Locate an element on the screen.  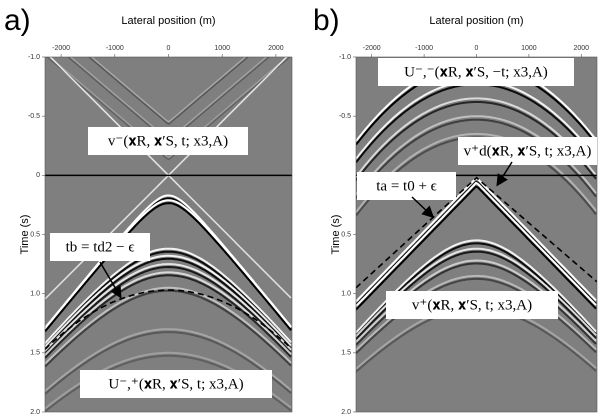
annotation: ta = t0 + ϵ is located at coordinates (406, 186).